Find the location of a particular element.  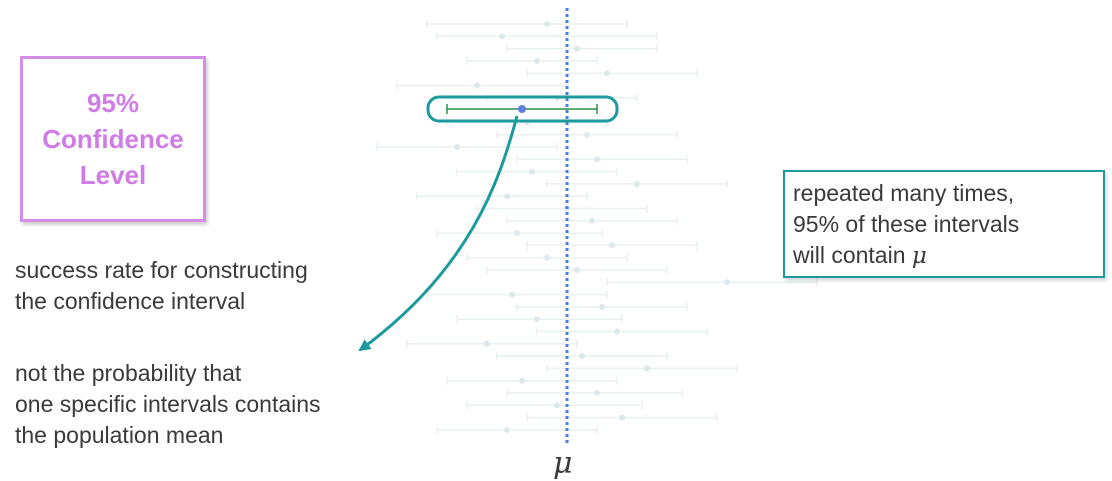

repeat-line-3-prefix: will contain is located at coordinates (852, 255).